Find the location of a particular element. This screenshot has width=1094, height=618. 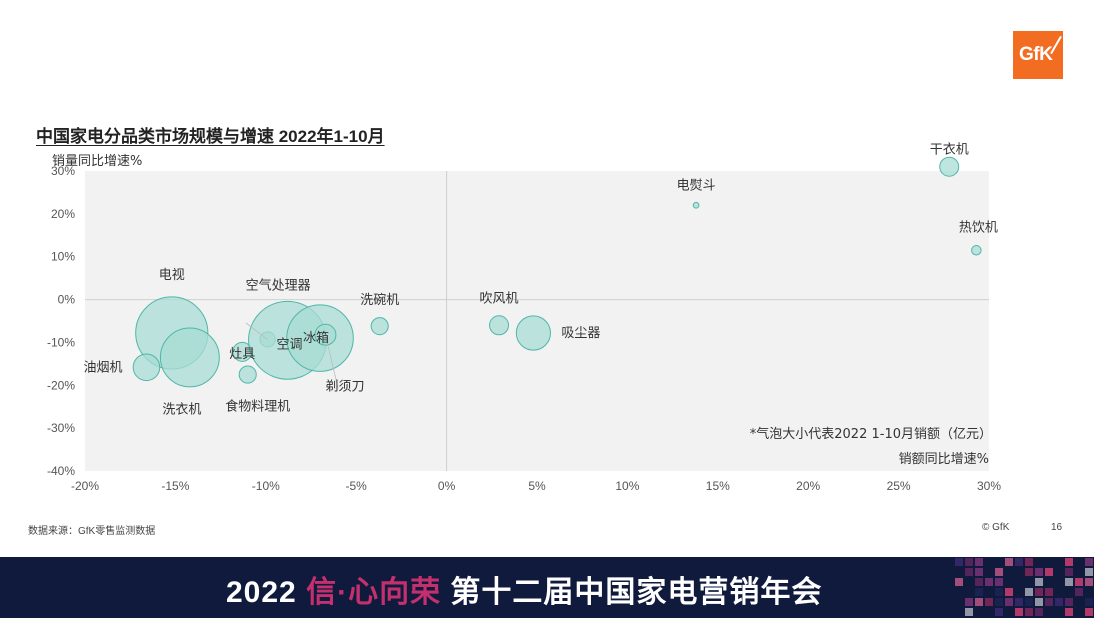

bubble-label: 电视 is located at coordinates (172, 275).